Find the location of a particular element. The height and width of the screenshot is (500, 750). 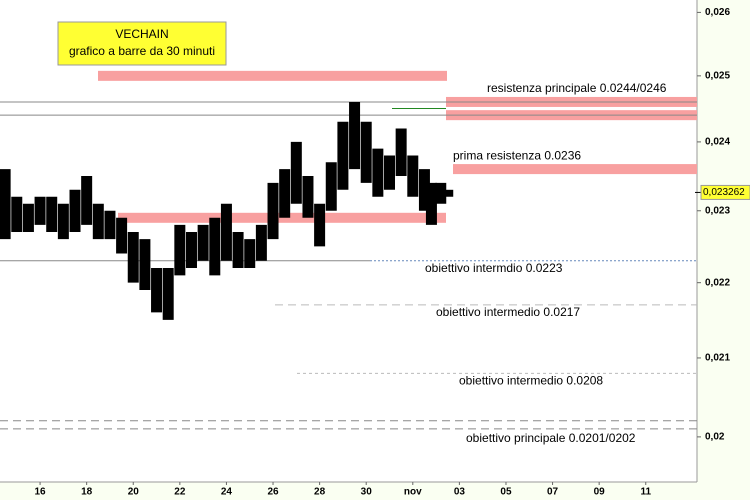

resistance-band is located at coordinates (575, 169).